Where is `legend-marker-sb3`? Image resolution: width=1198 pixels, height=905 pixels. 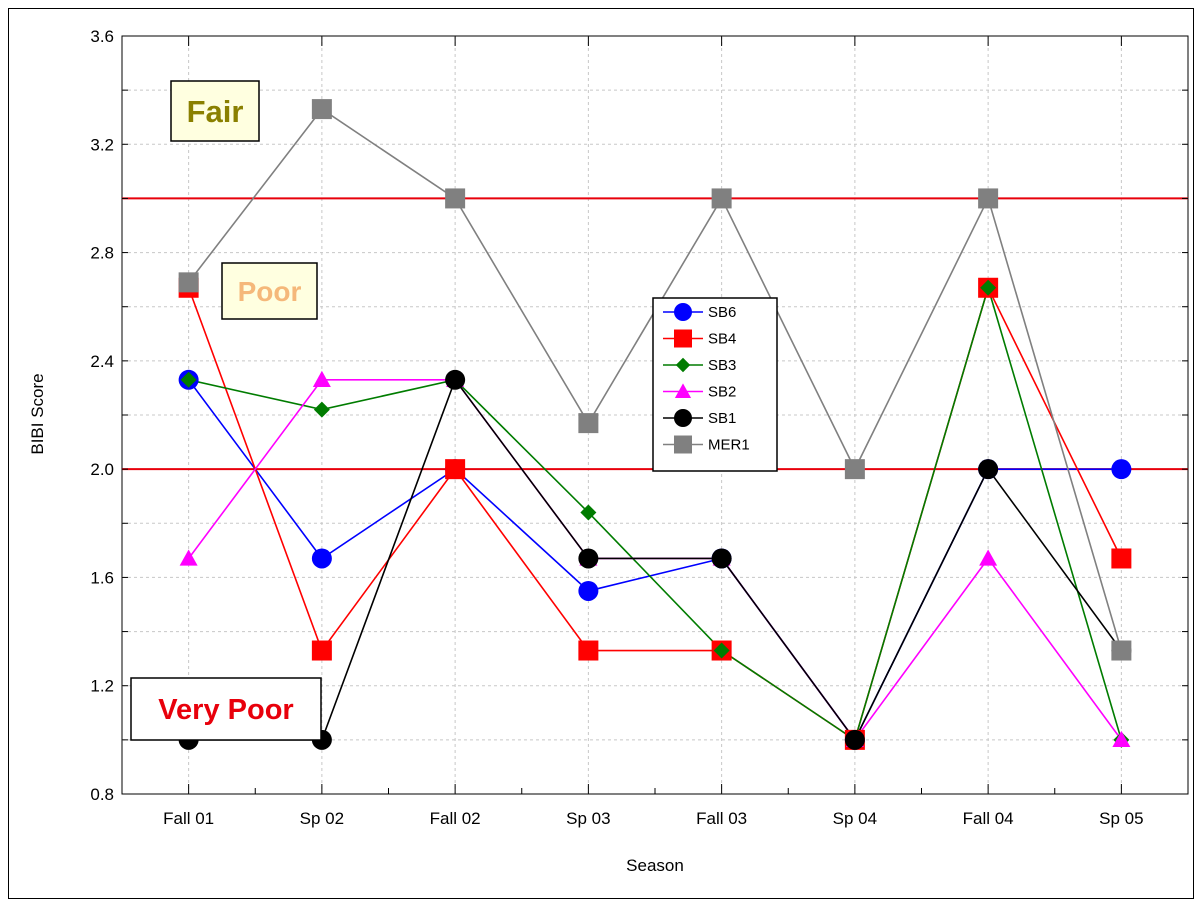
legend-marker-sb3 is located at coordinates (683, 365).